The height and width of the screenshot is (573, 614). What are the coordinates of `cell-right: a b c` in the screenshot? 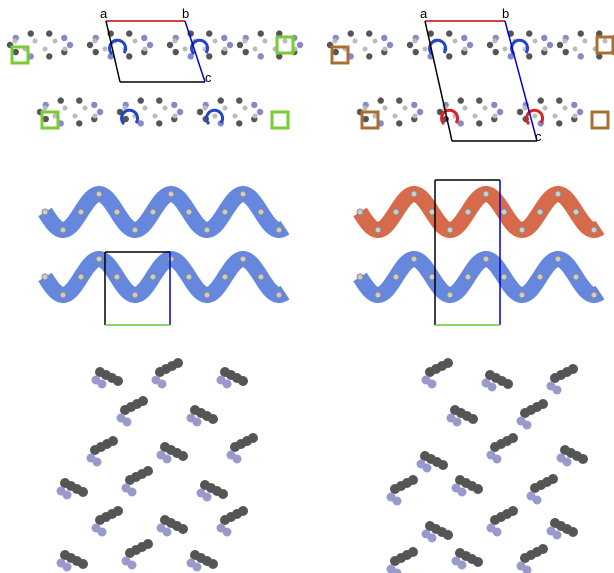 It's located at (481, 75).